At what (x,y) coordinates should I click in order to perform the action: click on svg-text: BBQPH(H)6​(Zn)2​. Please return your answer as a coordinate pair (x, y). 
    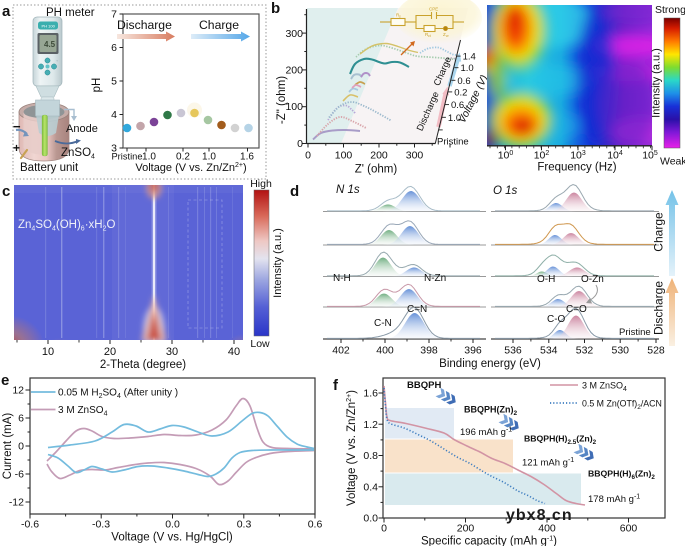
    Looking at the image, I should click on (621, 475).